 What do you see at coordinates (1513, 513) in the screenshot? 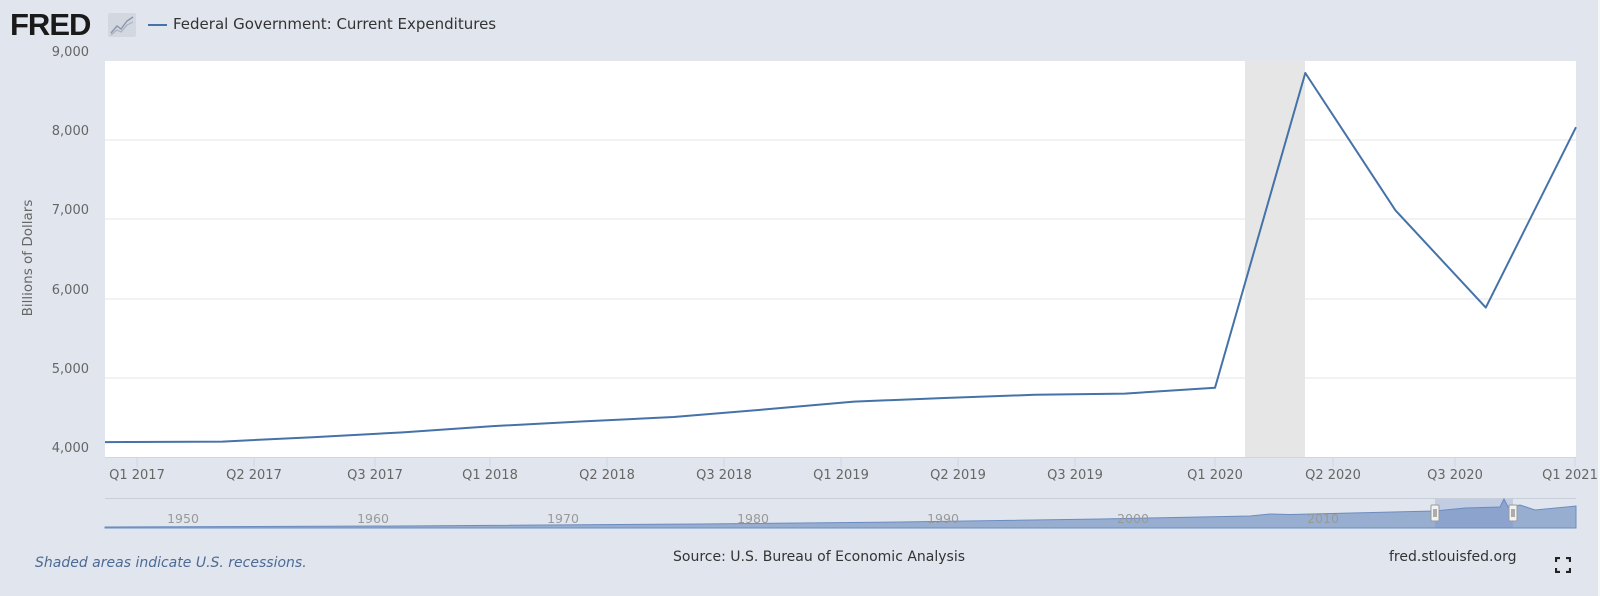
I see `navigator-handle-right` at bounding box center [1513, 513].